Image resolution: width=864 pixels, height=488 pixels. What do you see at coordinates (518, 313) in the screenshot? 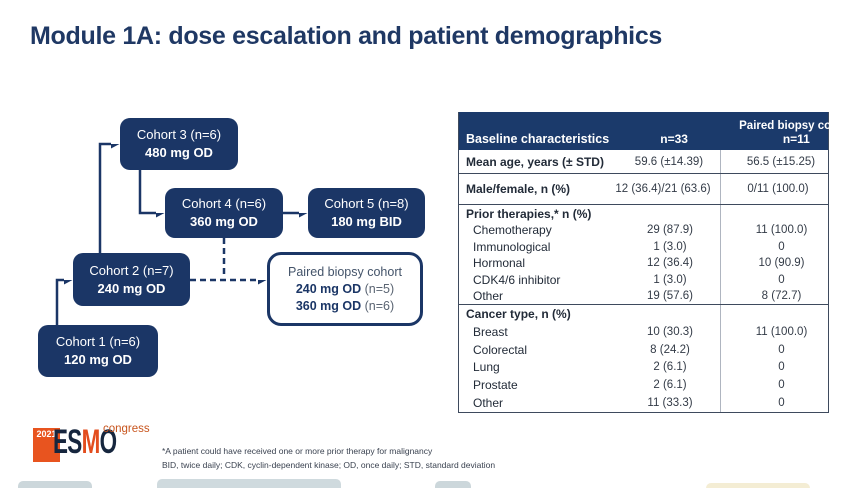
I see `section-label: Cancer type, n (%)` at bounding box center [518, 313].